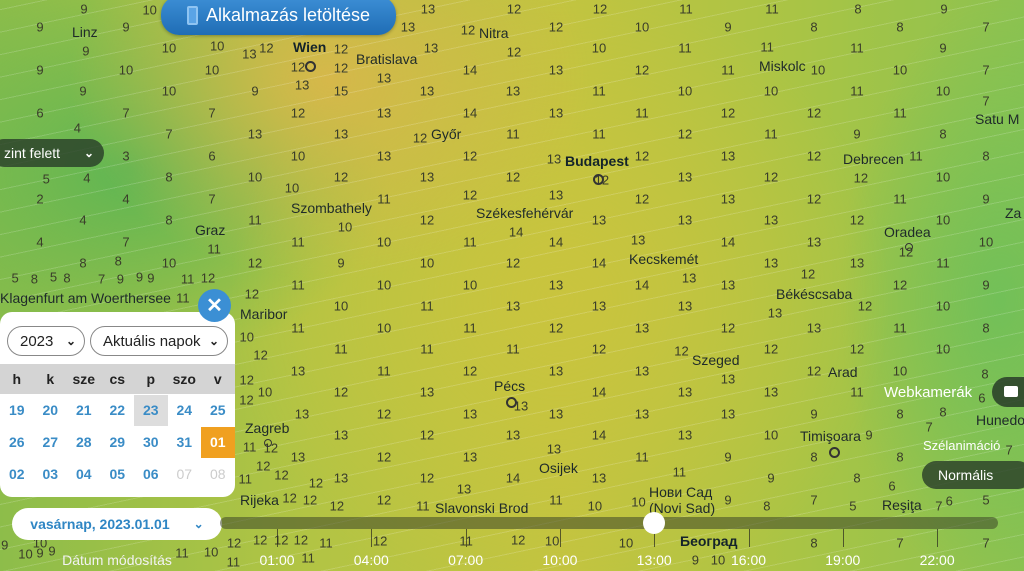 This screenshot has height=571, width=1024. Describe the element at coordinates (466, 560) in the screenshot. I see `timeline-tick-label: 07:00` at that location.